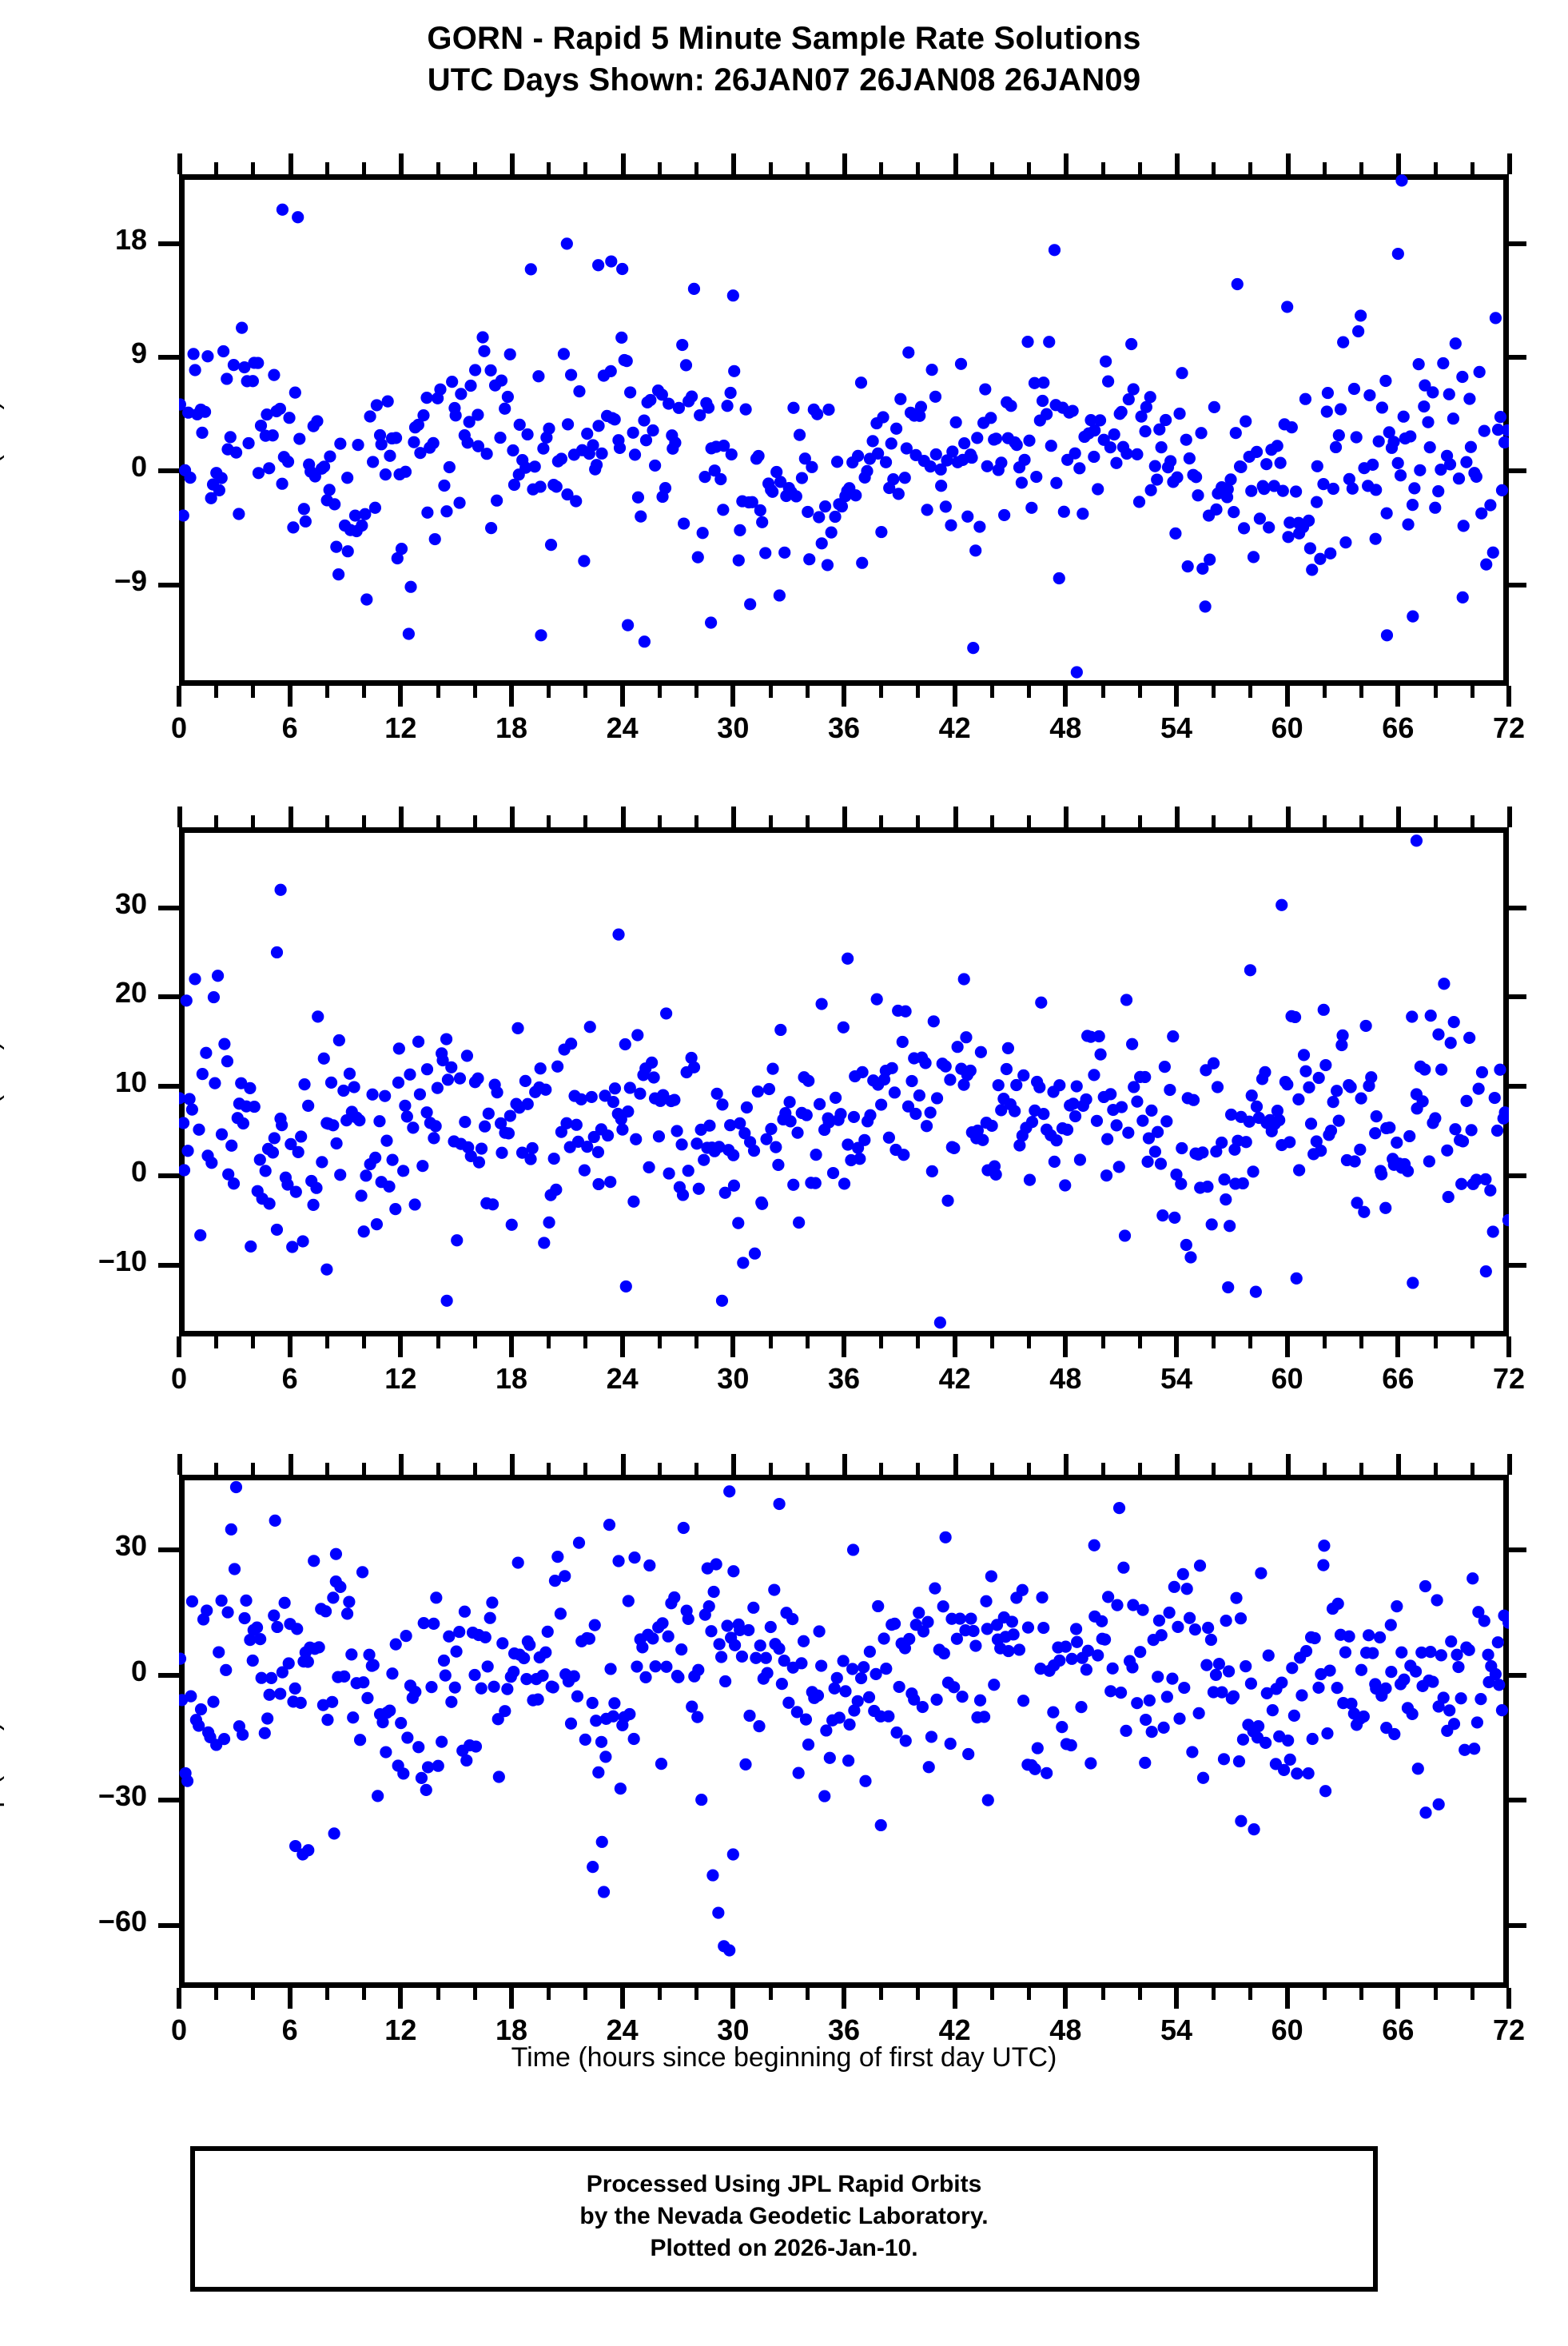 This screenshot has width=1568, height=2346. What do you see at coordinates (130, 1082) in the screenshot?
I see `y-tick-label: 10` at bounding box center [130, 1082].